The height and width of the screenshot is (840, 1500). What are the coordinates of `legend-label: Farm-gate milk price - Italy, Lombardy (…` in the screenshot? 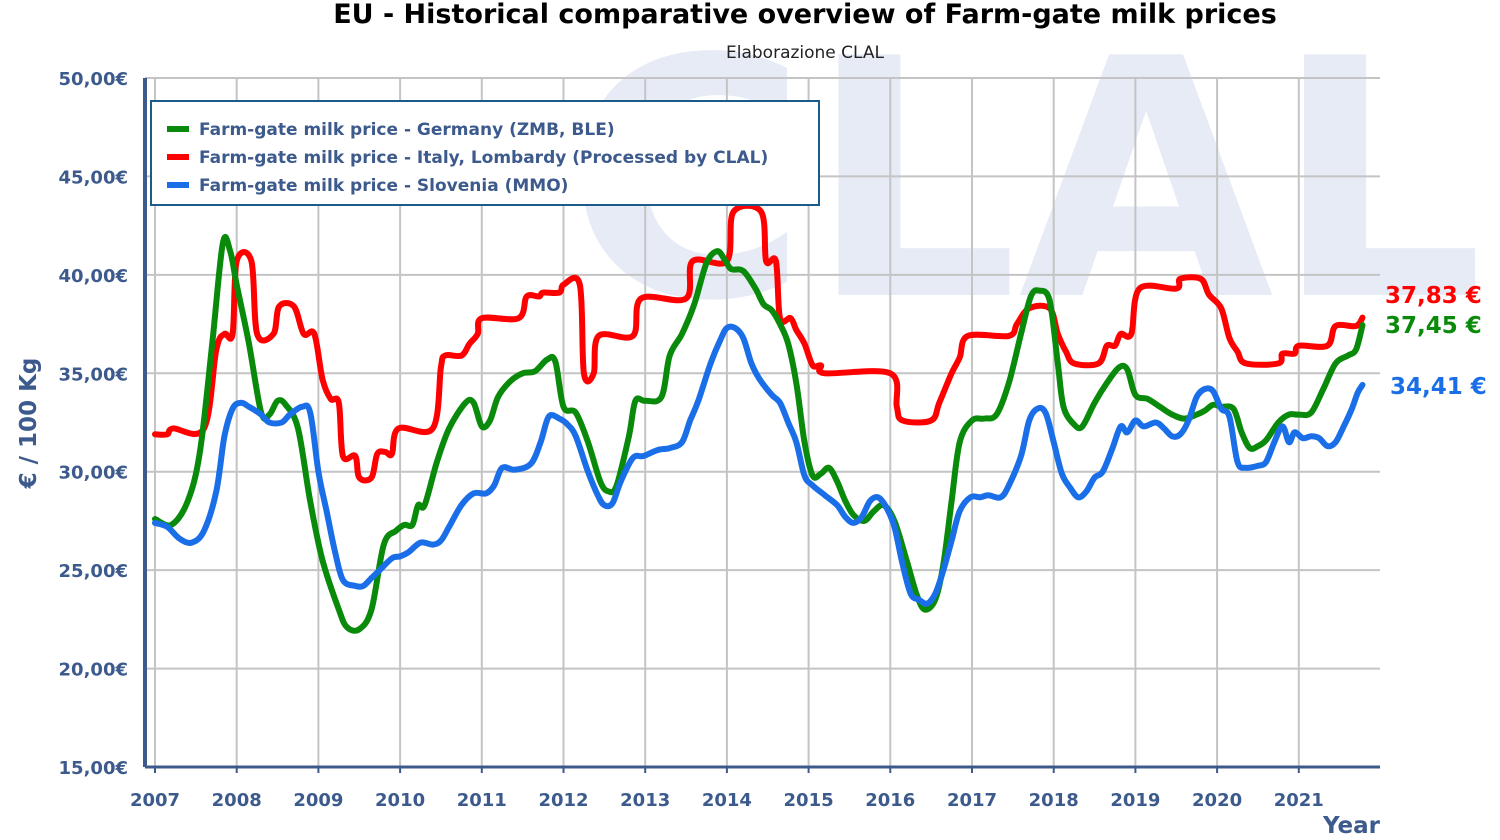 It's located at (483, 158).